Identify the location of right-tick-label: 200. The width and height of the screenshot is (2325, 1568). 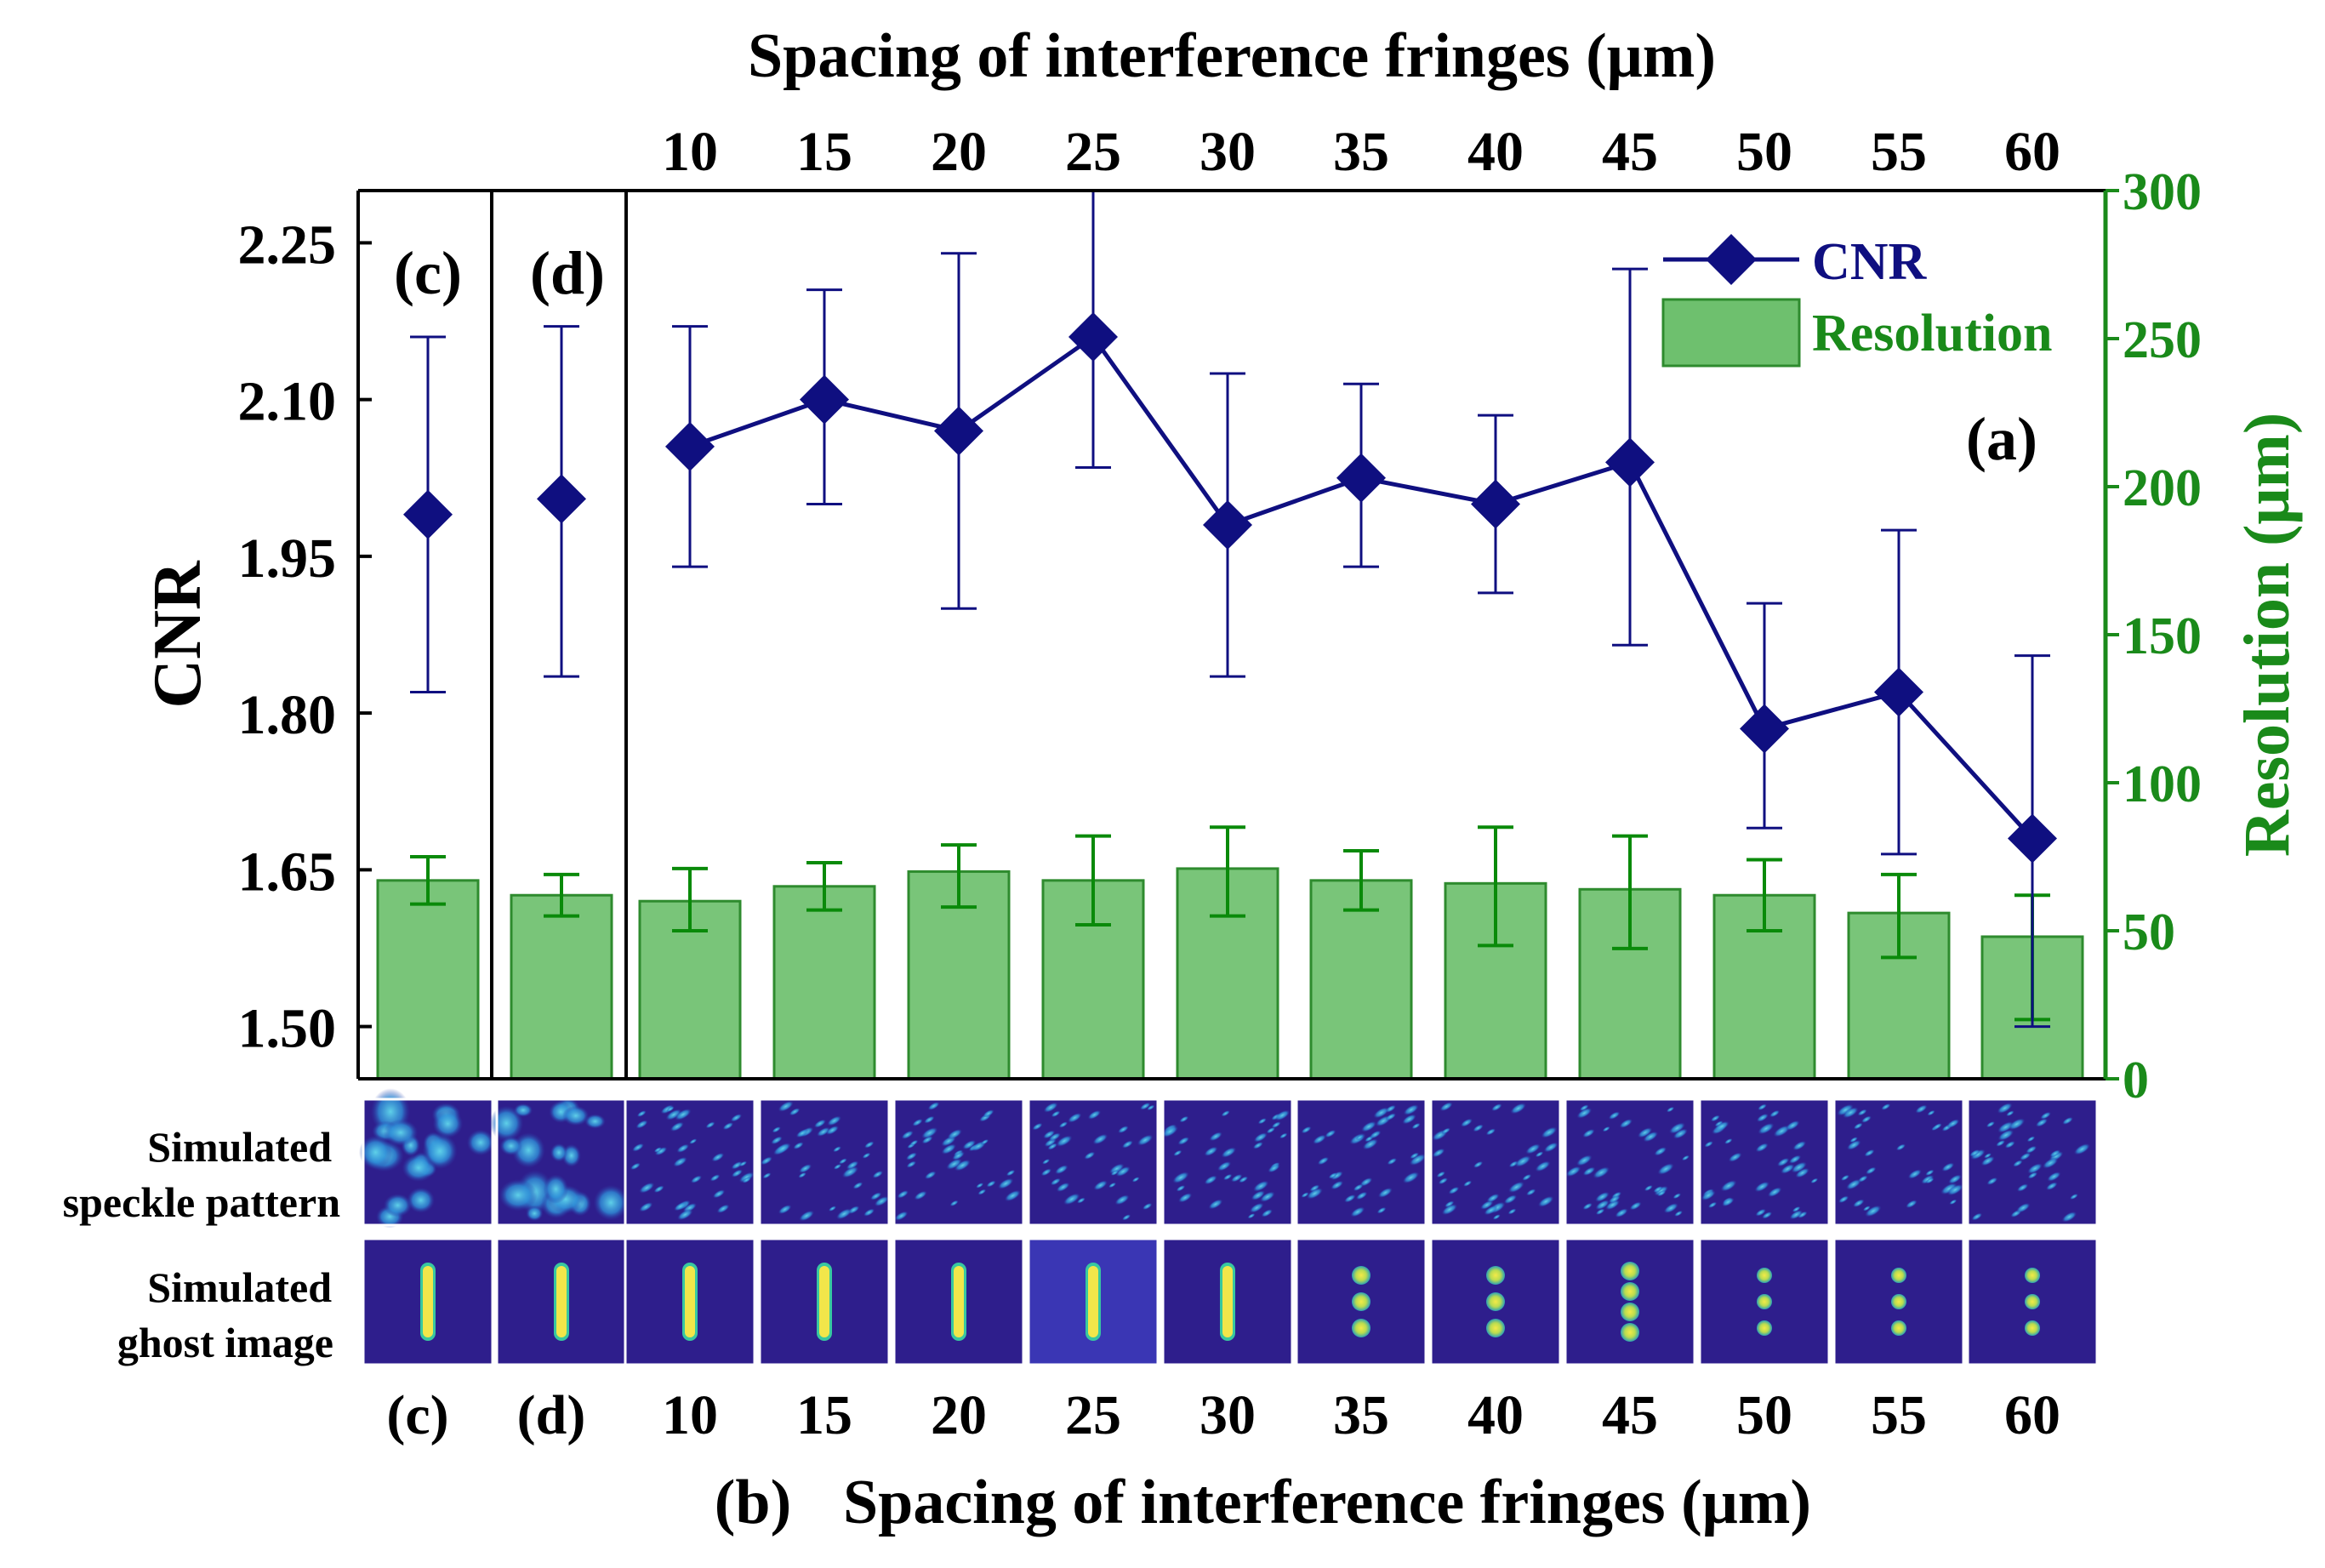
(2162, 488).